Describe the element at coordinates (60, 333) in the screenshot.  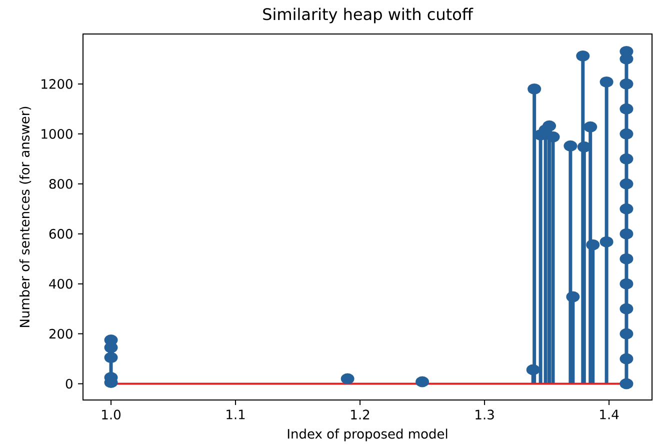
I see `y-tick-label: 200` at that location.